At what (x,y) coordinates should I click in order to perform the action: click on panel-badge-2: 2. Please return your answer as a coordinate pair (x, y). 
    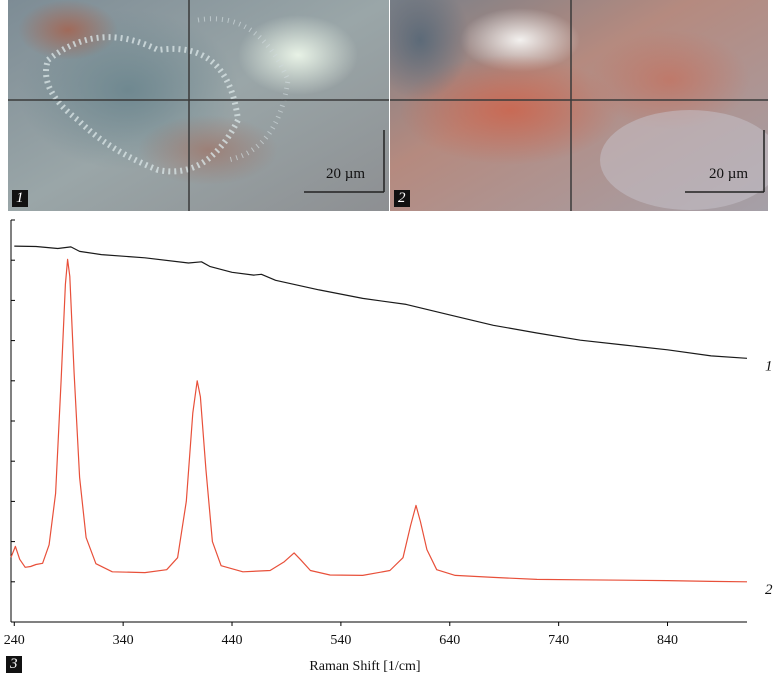
    Looking at the image, I should click on (402, 198).